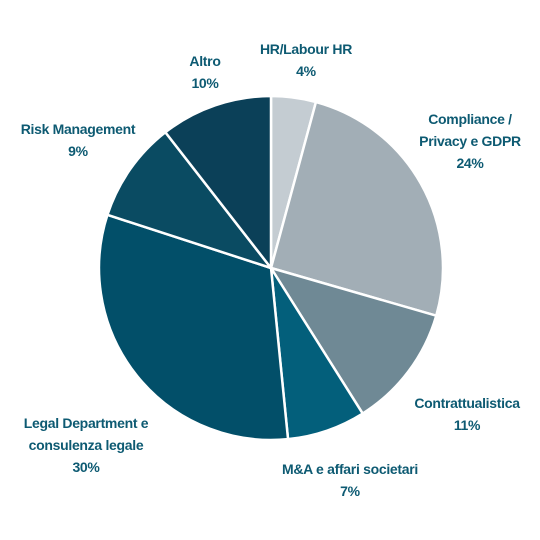 This screenshot has height=540, width=540. Describe the element at coordinates (306, 71) in the screenshot. I see `value-label: 4%` at that location.